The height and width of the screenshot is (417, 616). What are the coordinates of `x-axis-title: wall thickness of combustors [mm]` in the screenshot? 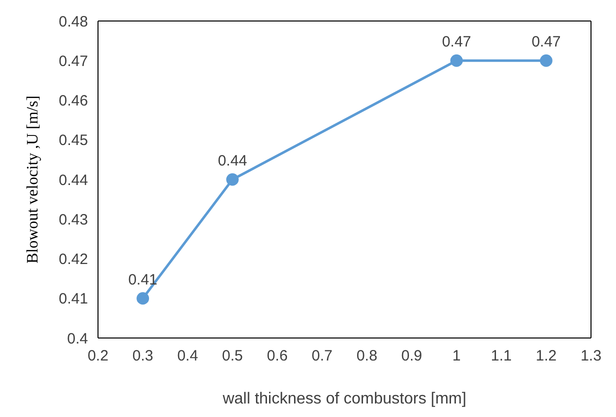 It's located at (344, 399).